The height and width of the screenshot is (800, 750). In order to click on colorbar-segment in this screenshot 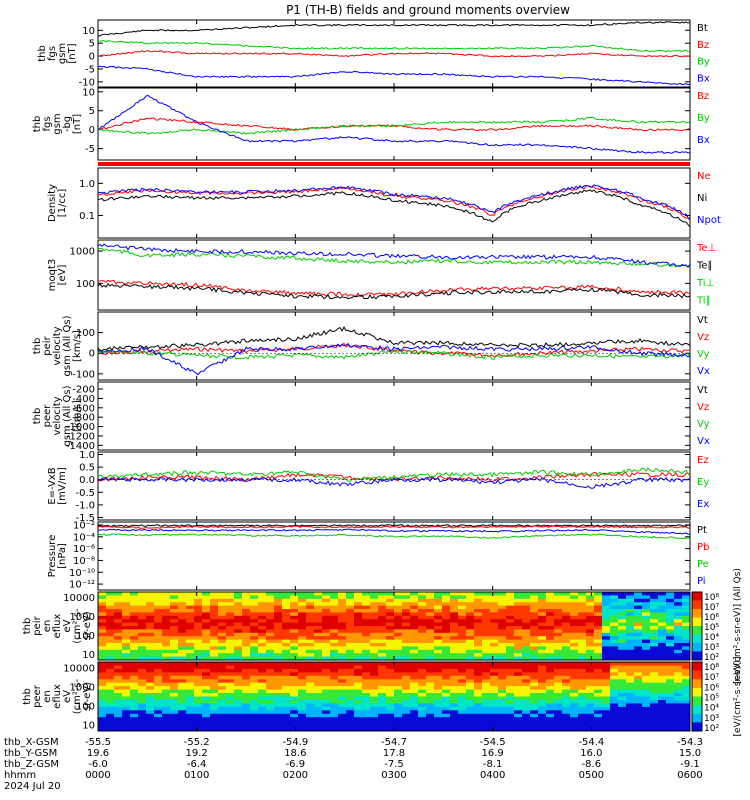, I will do `click(697, 622)`.